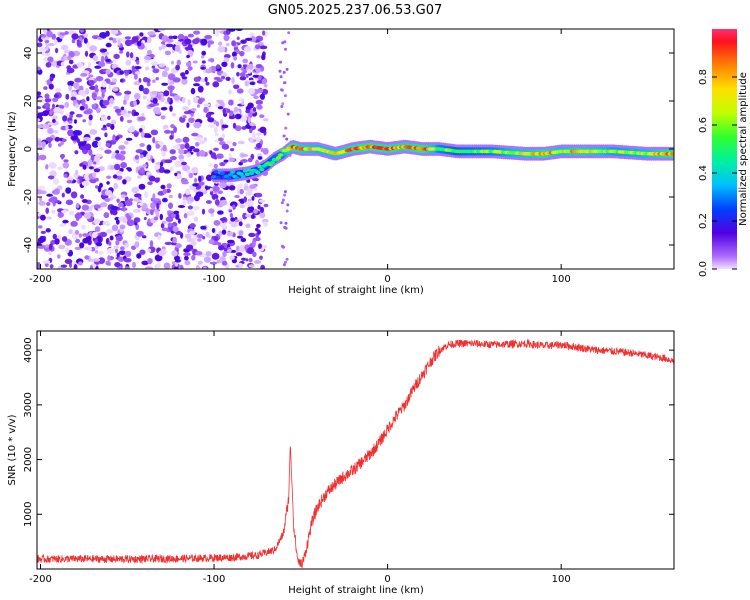 This screenshot has height=600, width=750. What do you see at coordinates (724, 149) in the screenshot?
I see `colorbar-gradient` at bounding box center [724, 149].